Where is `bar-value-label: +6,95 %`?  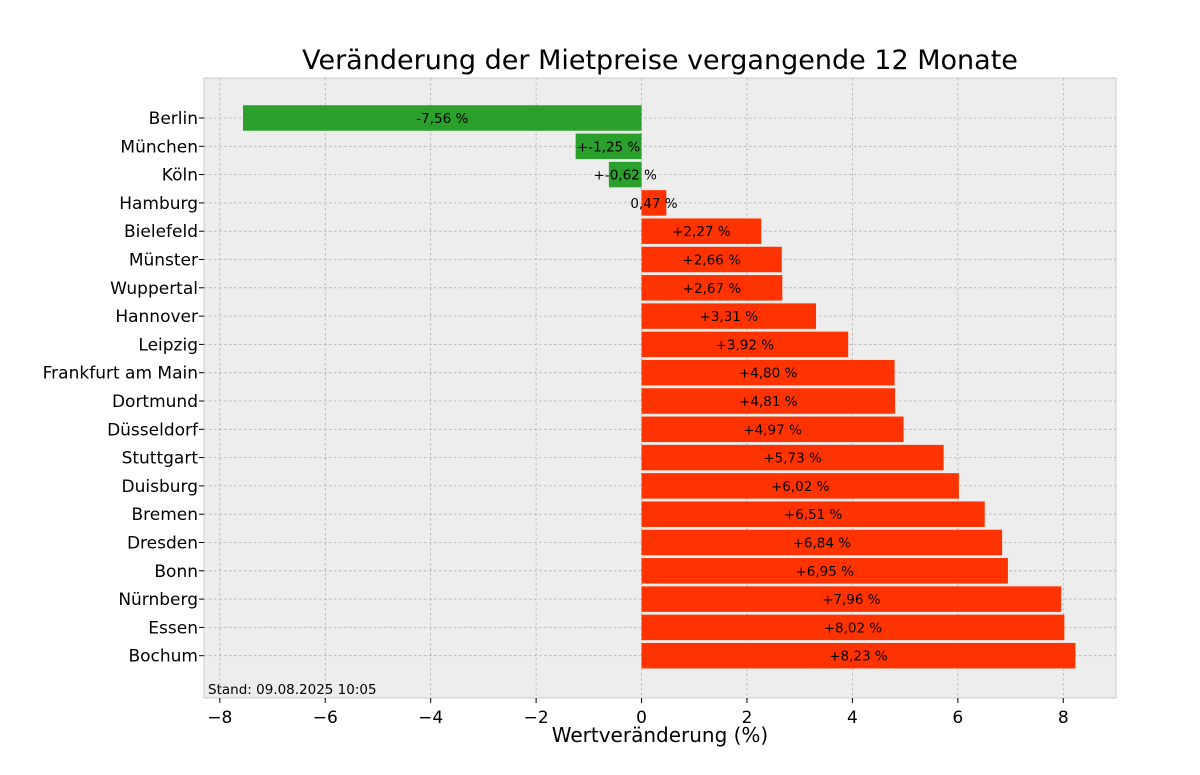
bar-value-label: +6,95 % is located at coordinates (824, 572).